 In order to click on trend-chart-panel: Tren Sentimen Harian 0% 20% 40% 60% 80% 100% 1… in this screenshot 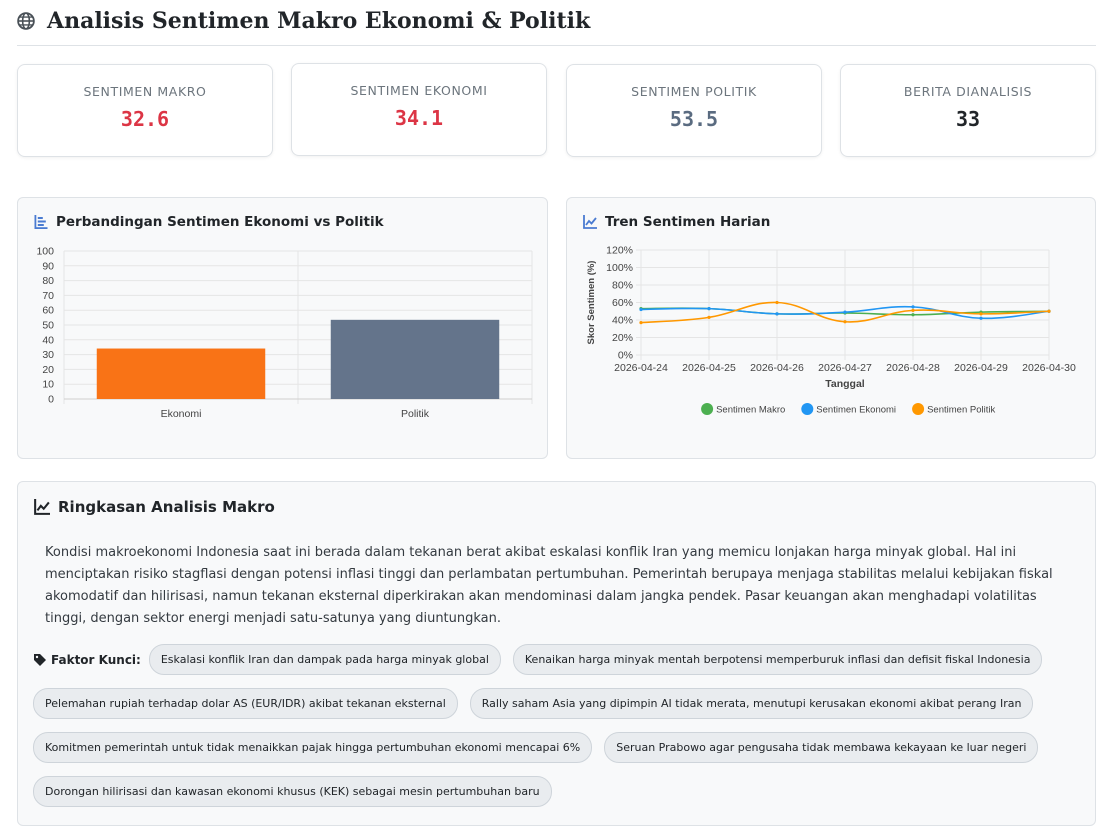, I will do `click(831, 328)`.